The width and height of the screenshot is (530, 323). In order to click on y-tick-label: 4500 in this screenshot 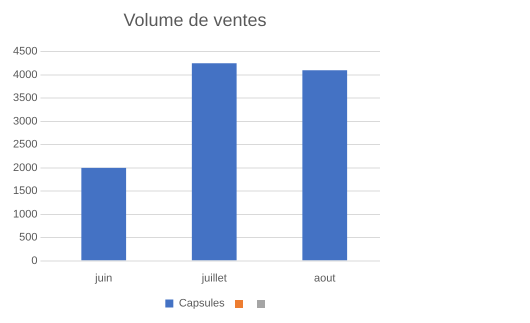, I will do `click(25, 52)`.